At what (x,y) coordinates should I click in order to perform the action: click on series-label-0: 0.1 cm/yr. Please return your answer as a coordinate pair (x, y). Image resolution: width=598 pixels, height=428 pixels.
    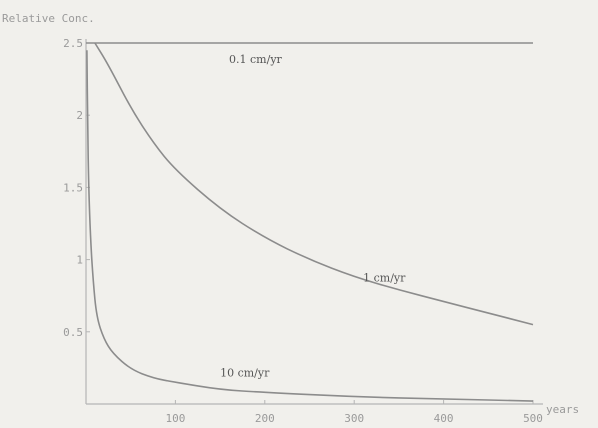
    Looking at the image, I should click on (256, 59).